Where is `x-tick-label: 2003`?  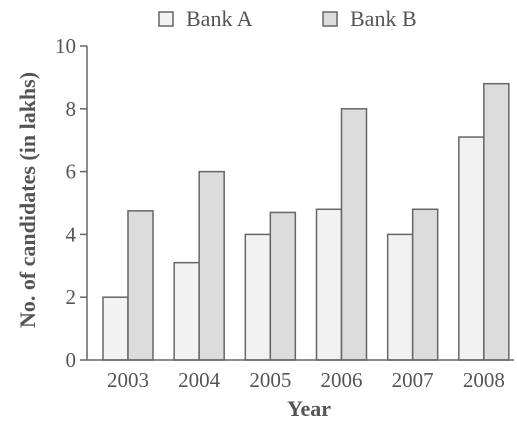 x-tick-label: 2003 is located at coordinates (128, 380).